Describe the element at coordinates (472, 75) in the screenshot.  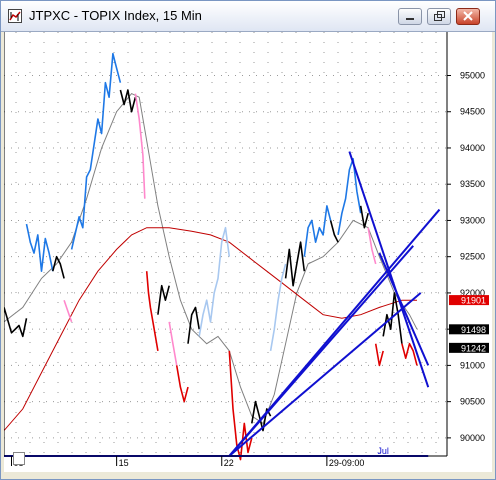
I see `y-tick-label: 95000` at that location.